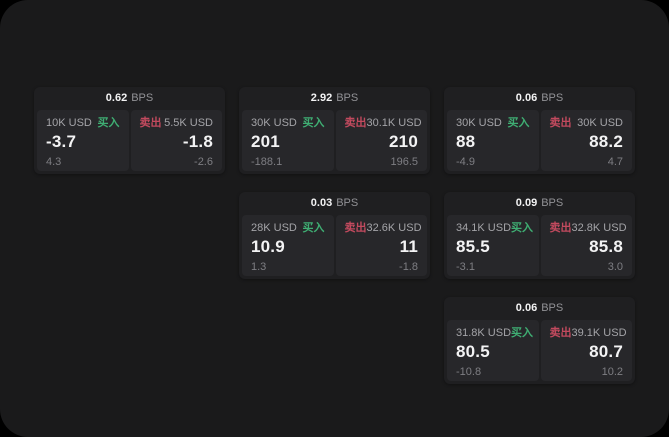 Image resolution: width=669 pixels, height=437 pixels. I want to click on sell-amount: 5.5K USD, so click(188, 123).